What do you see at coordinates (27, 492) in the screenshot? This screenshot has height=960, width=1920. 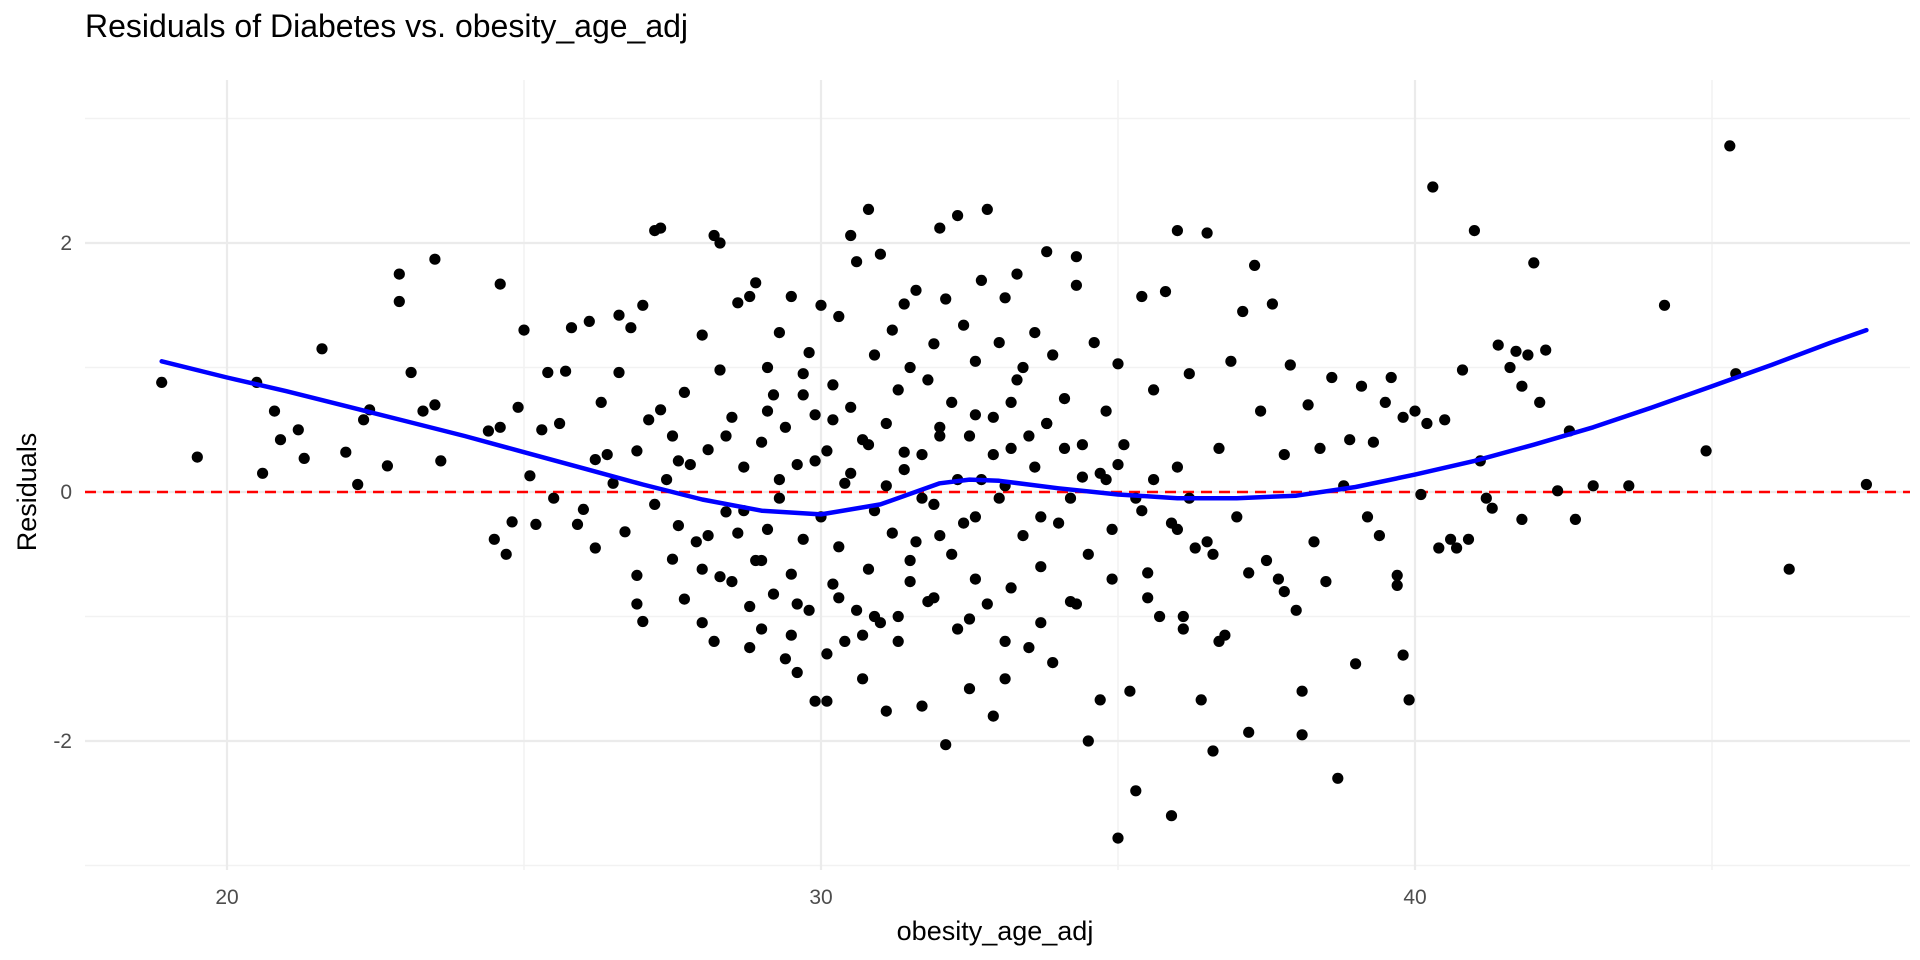 I see `y-axis-label: Residuals` at bounding box center [27, 492].